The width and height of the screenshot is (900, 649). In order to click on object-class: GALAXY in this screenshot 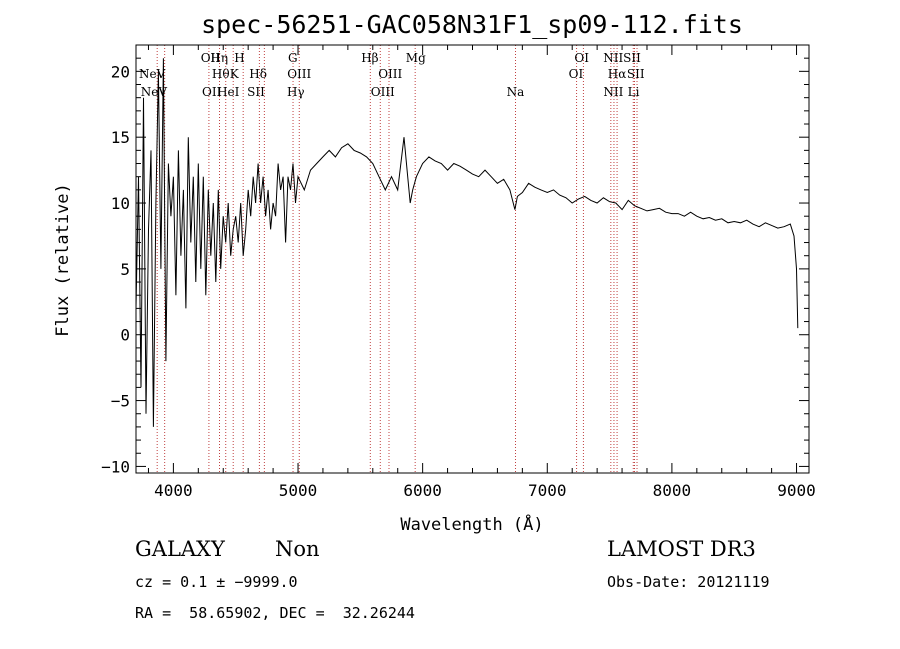, I will do `click(180, 549)`.